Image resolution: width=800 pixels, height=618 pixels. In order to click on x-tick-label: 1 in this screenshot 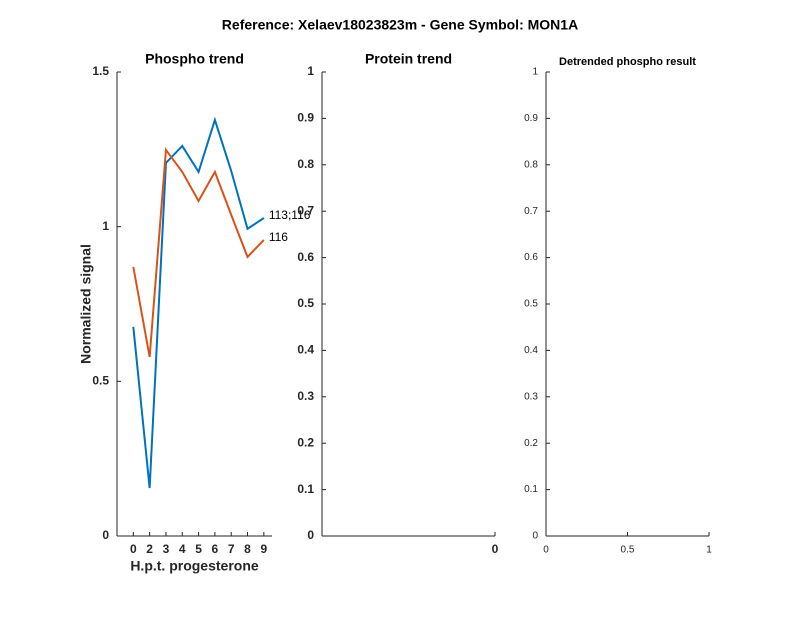, I will do `click(709, 550)`.